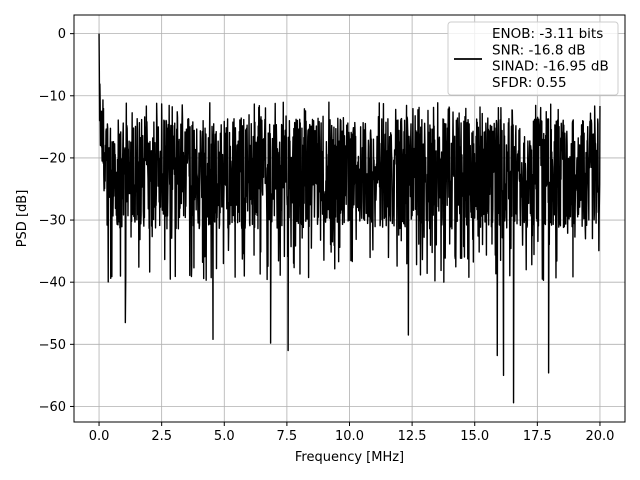 The image size is (640, 480). I want to click on y-tick-label: −30, so click(52, 221).